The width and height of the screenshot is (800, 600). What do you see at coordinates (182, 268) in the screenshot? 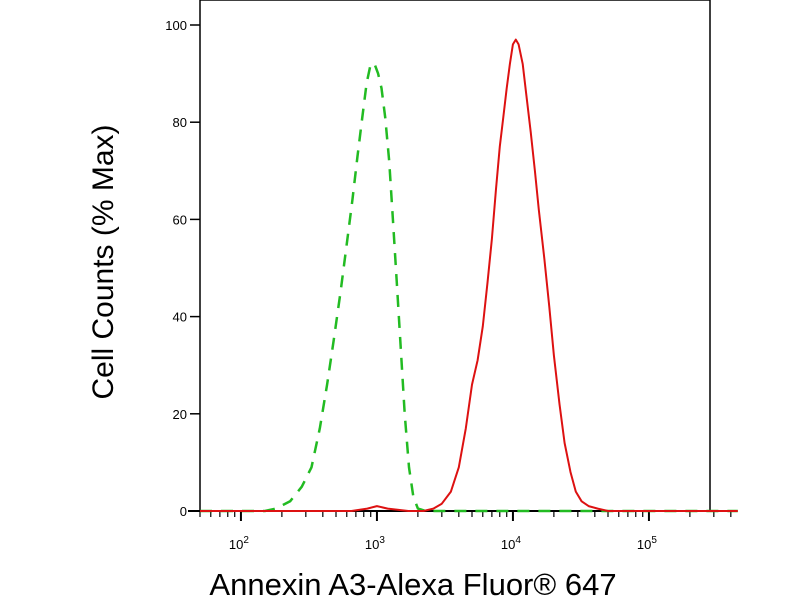
I see `y-axis-ticks: 0 20 40 60 80 100` at bounding box center [182, 268].